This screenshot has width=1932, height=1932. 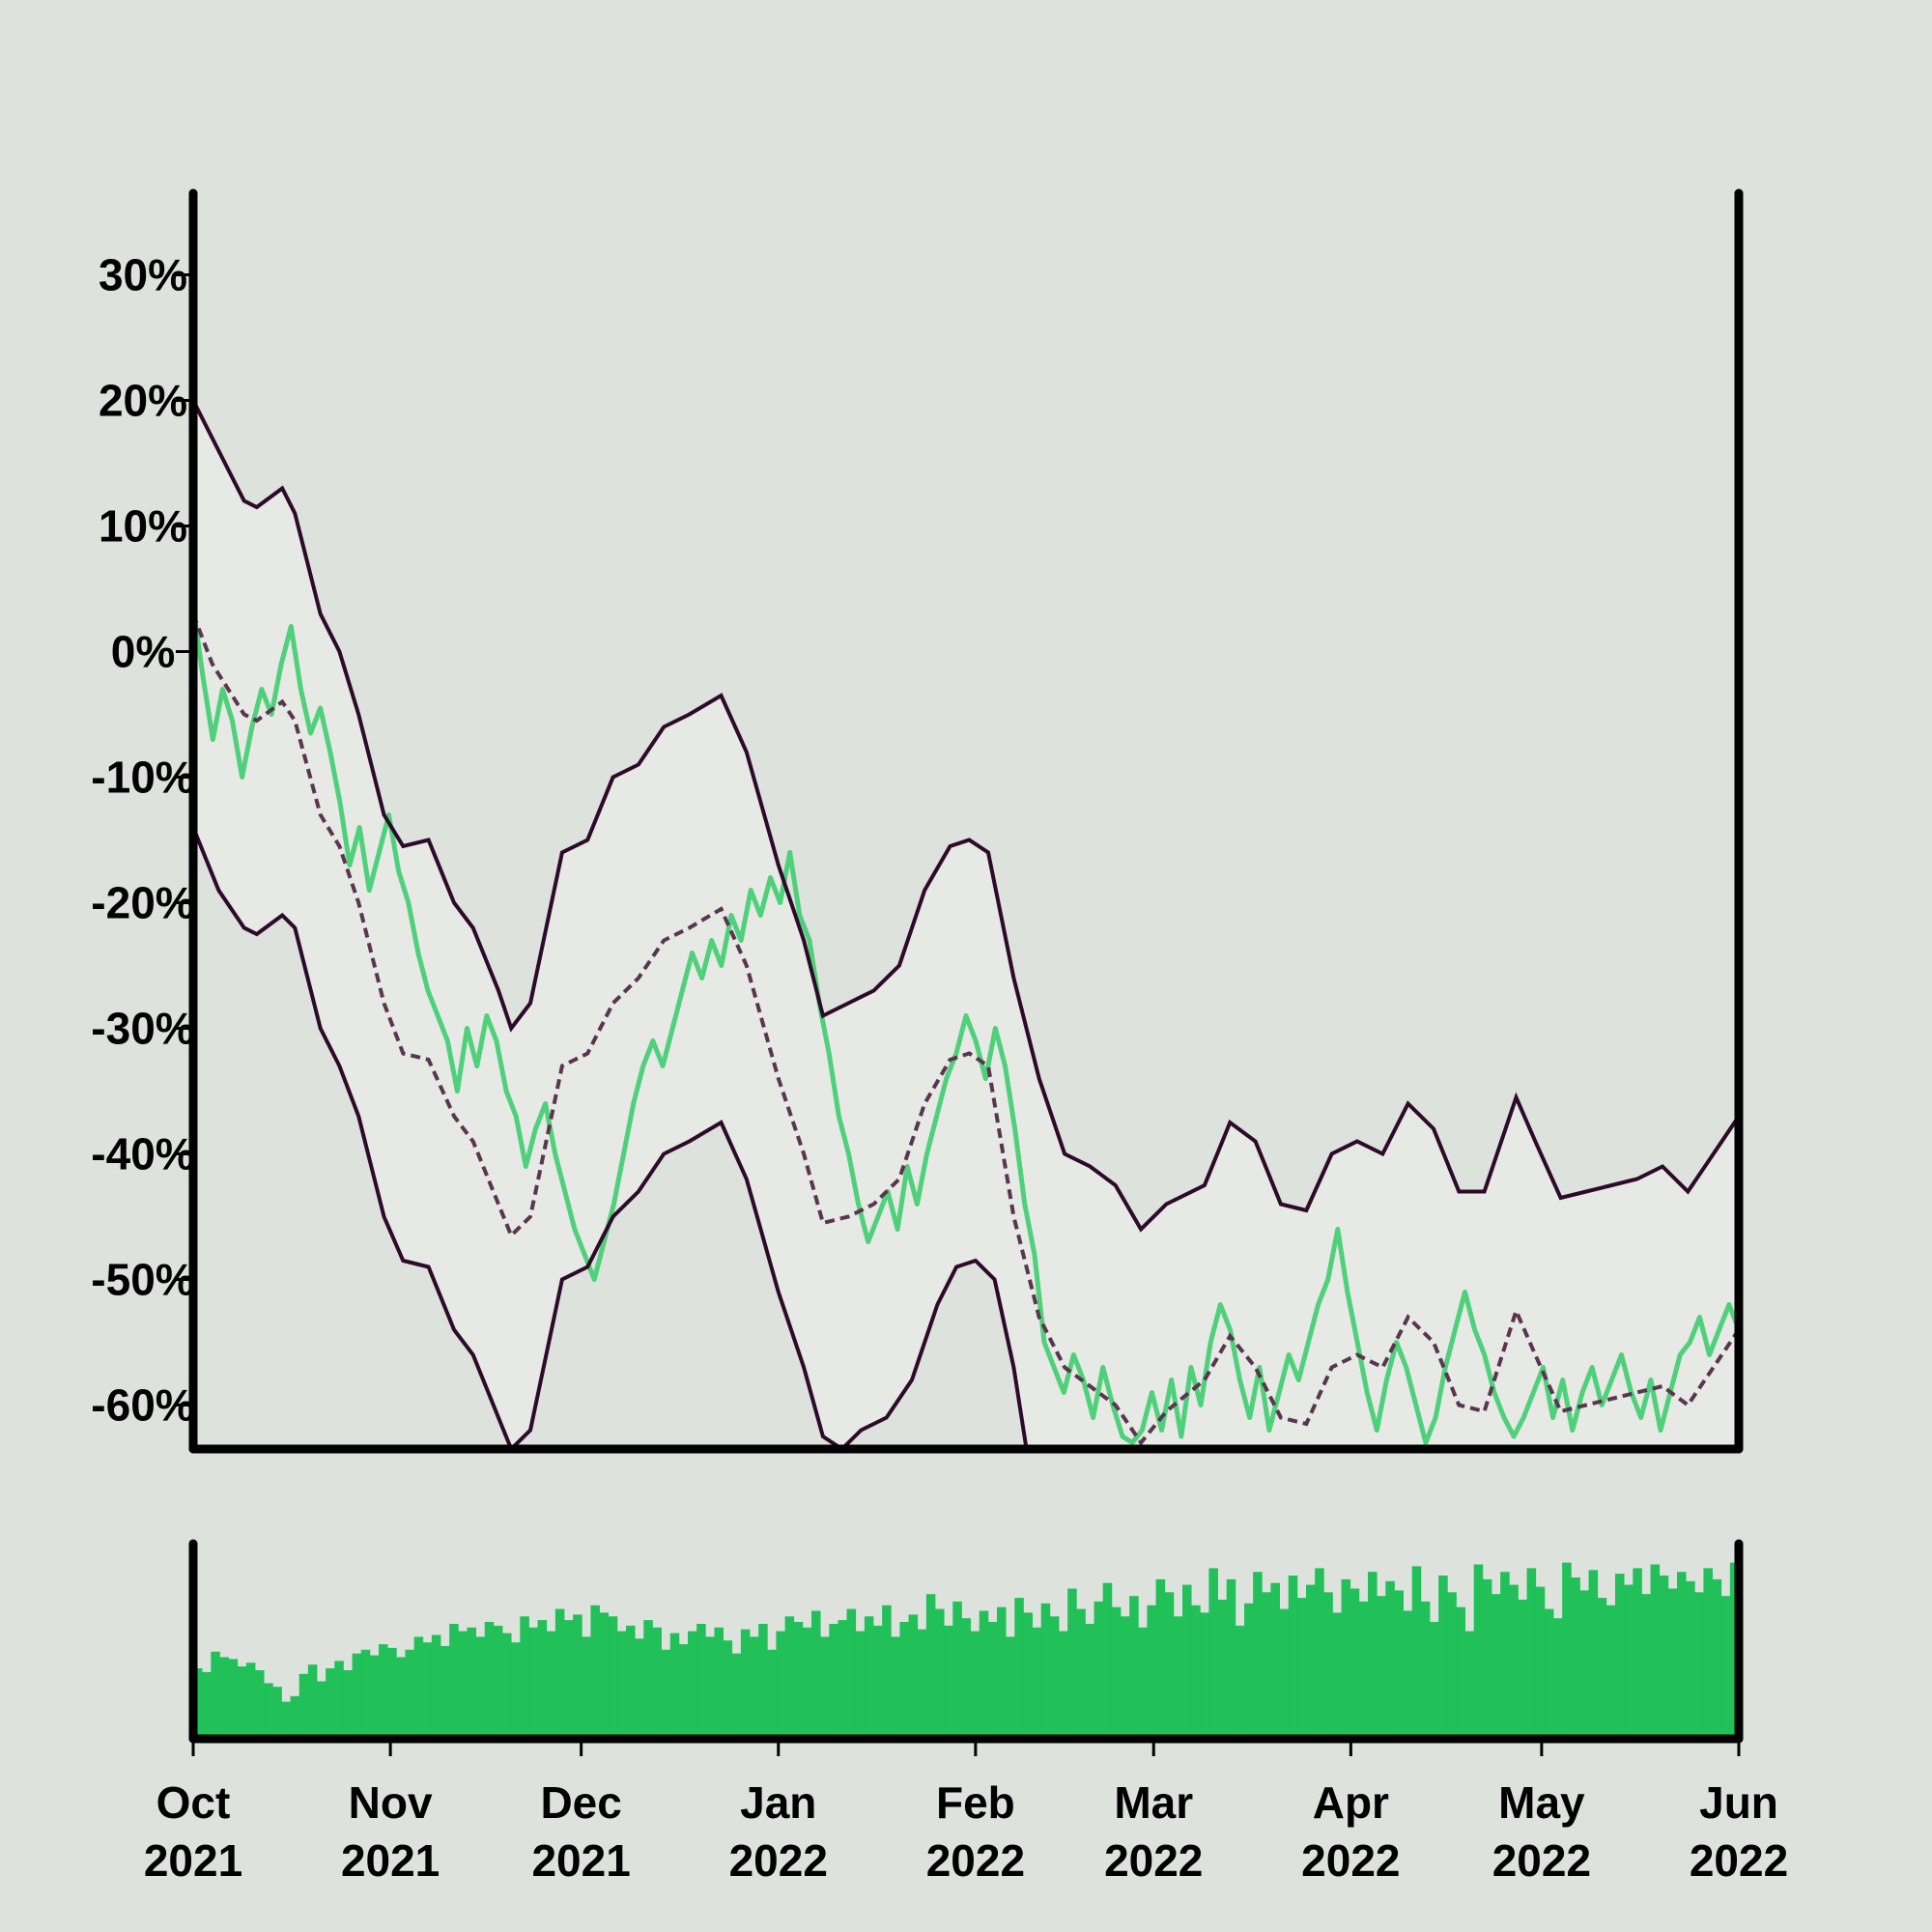 I want to click on y-tick-label: 20%, so click(x=143, y=401).